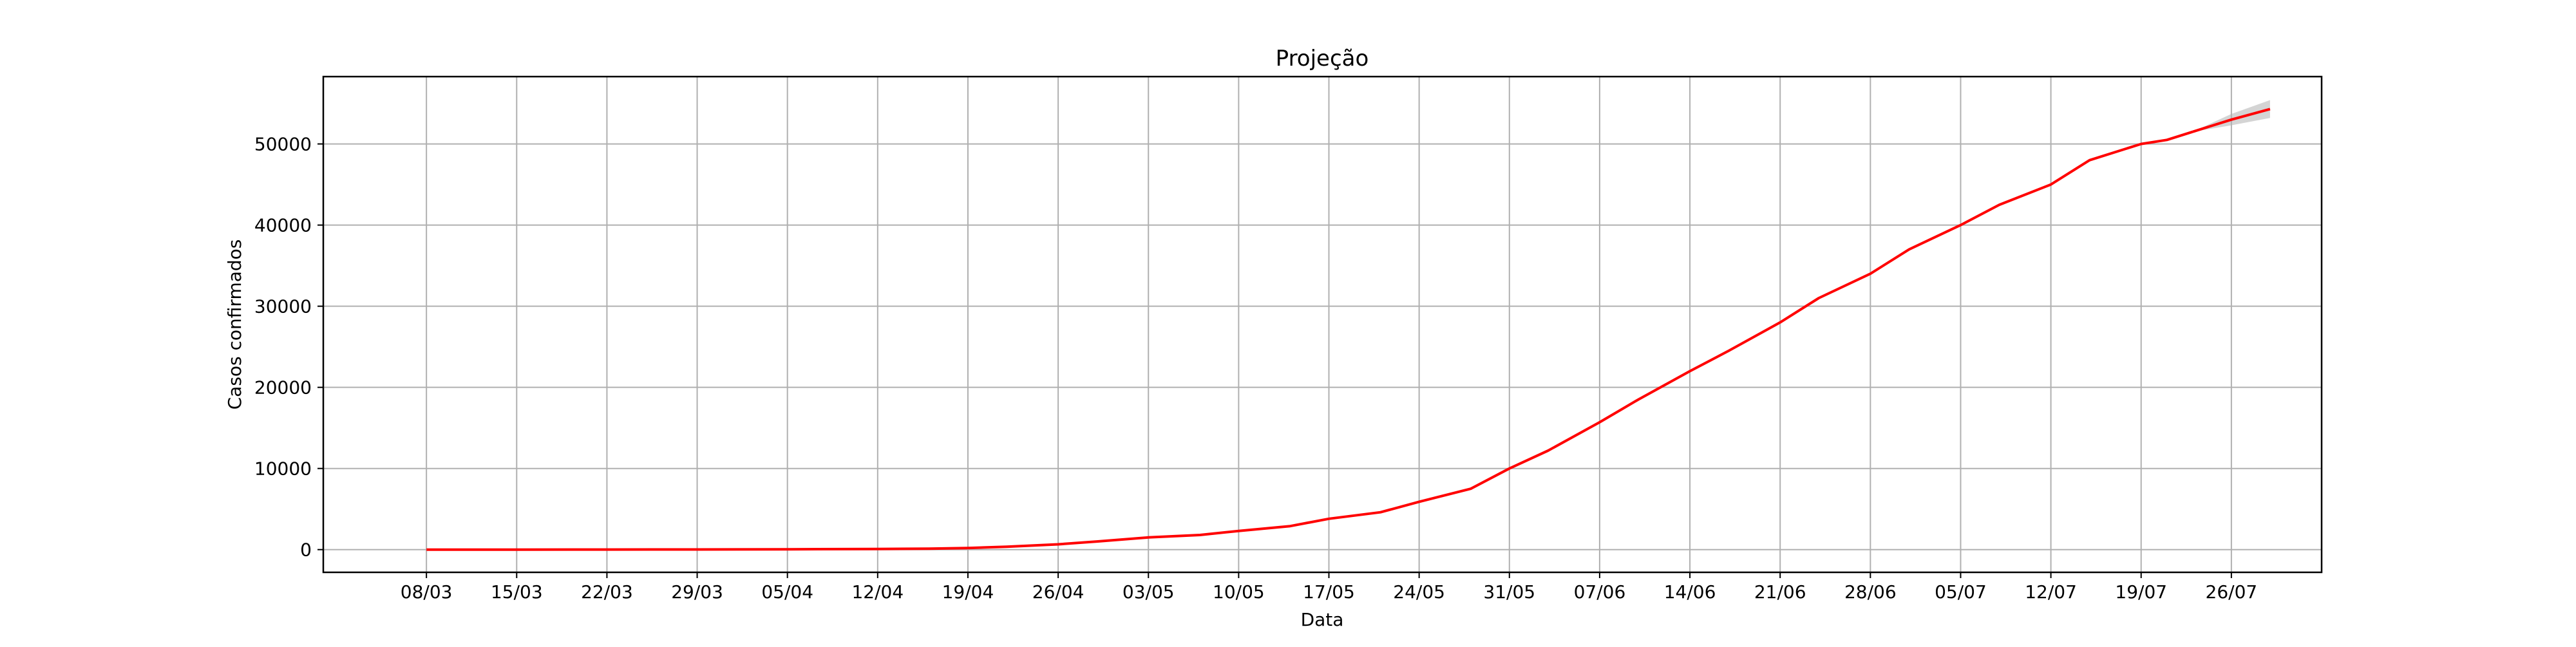 Image resolution: width=2576 pixels, height=647 pixels. What do you see at coordinates (1322, 59) in the screenshot?
I see `chart-title: Projeção` at bounding box center [1322, 59].